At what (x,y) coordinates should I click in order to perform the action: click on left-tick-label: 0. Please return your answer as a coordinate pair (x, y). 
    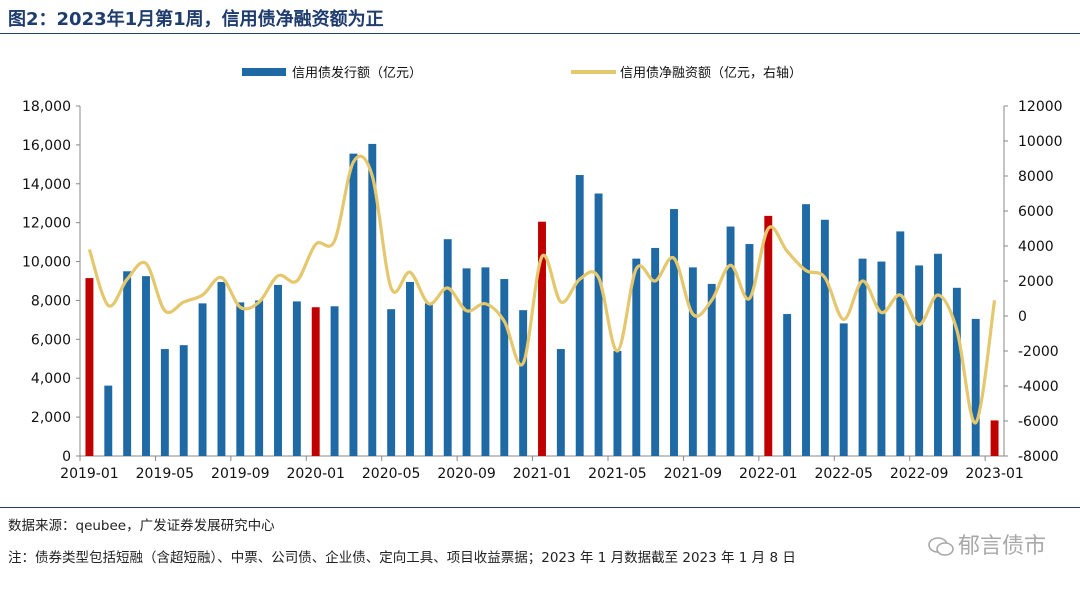
    Looking at the image, I should click on (66, 457).